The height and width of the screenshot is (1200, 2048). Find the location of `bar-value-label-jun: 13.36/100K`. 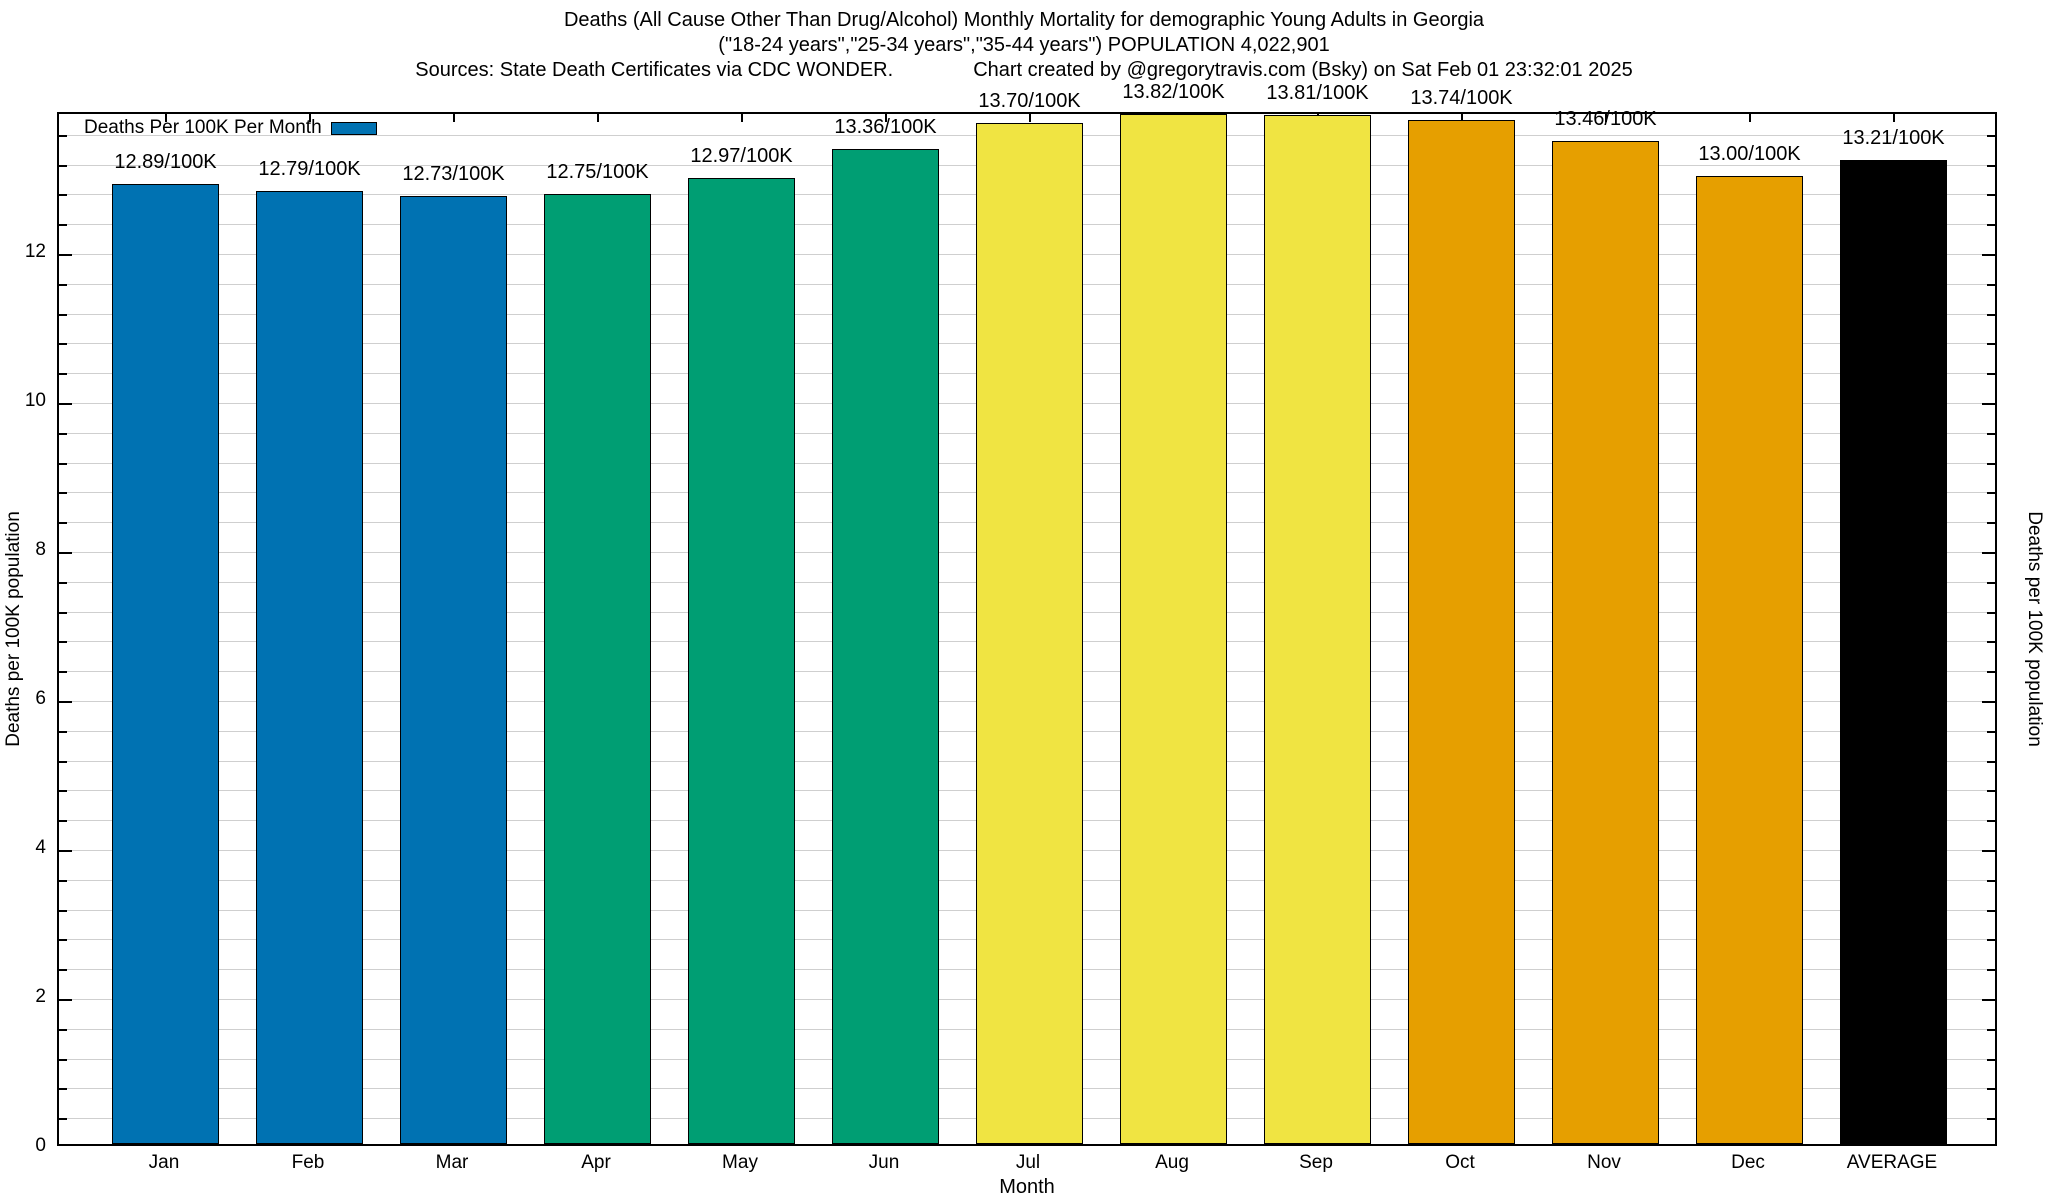

bar-value-label-jun: 13.36/100K is located at coordinates (885, 127).